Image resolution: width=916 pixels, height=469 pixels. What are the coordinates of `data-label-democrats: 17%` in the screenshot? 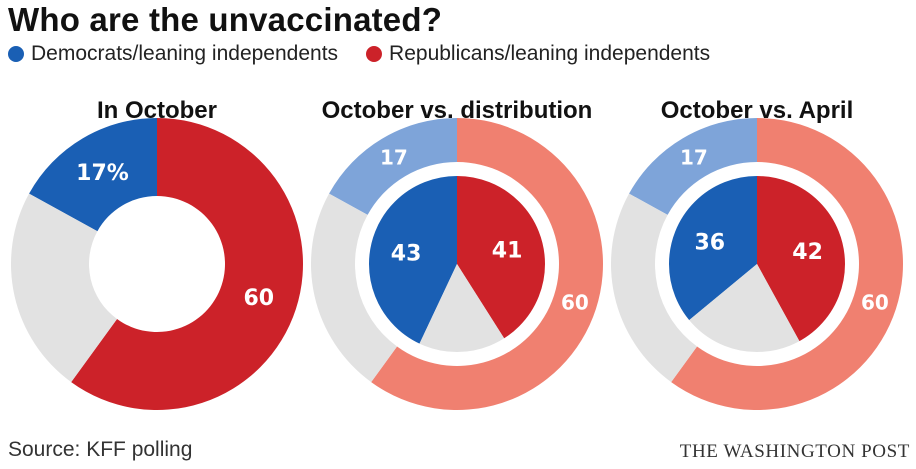 It's located at (102, 173).